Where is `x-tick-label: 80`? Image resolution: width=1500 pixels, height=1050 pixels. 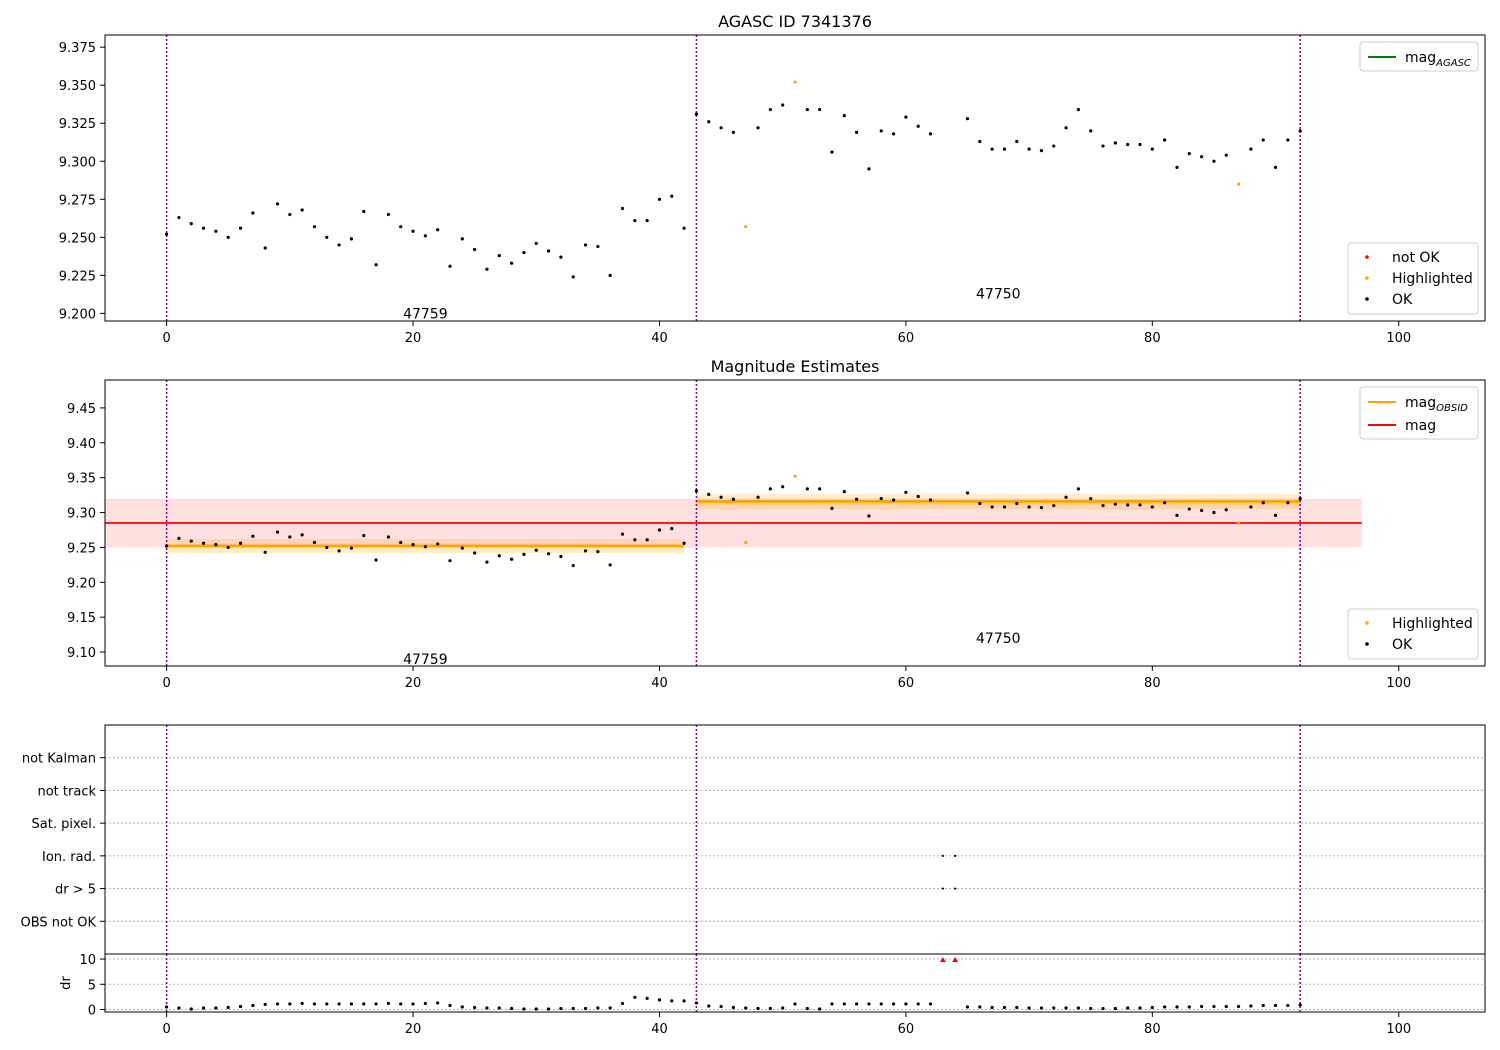 x-tick-label: 80 is located at coordinates (1152, 338).